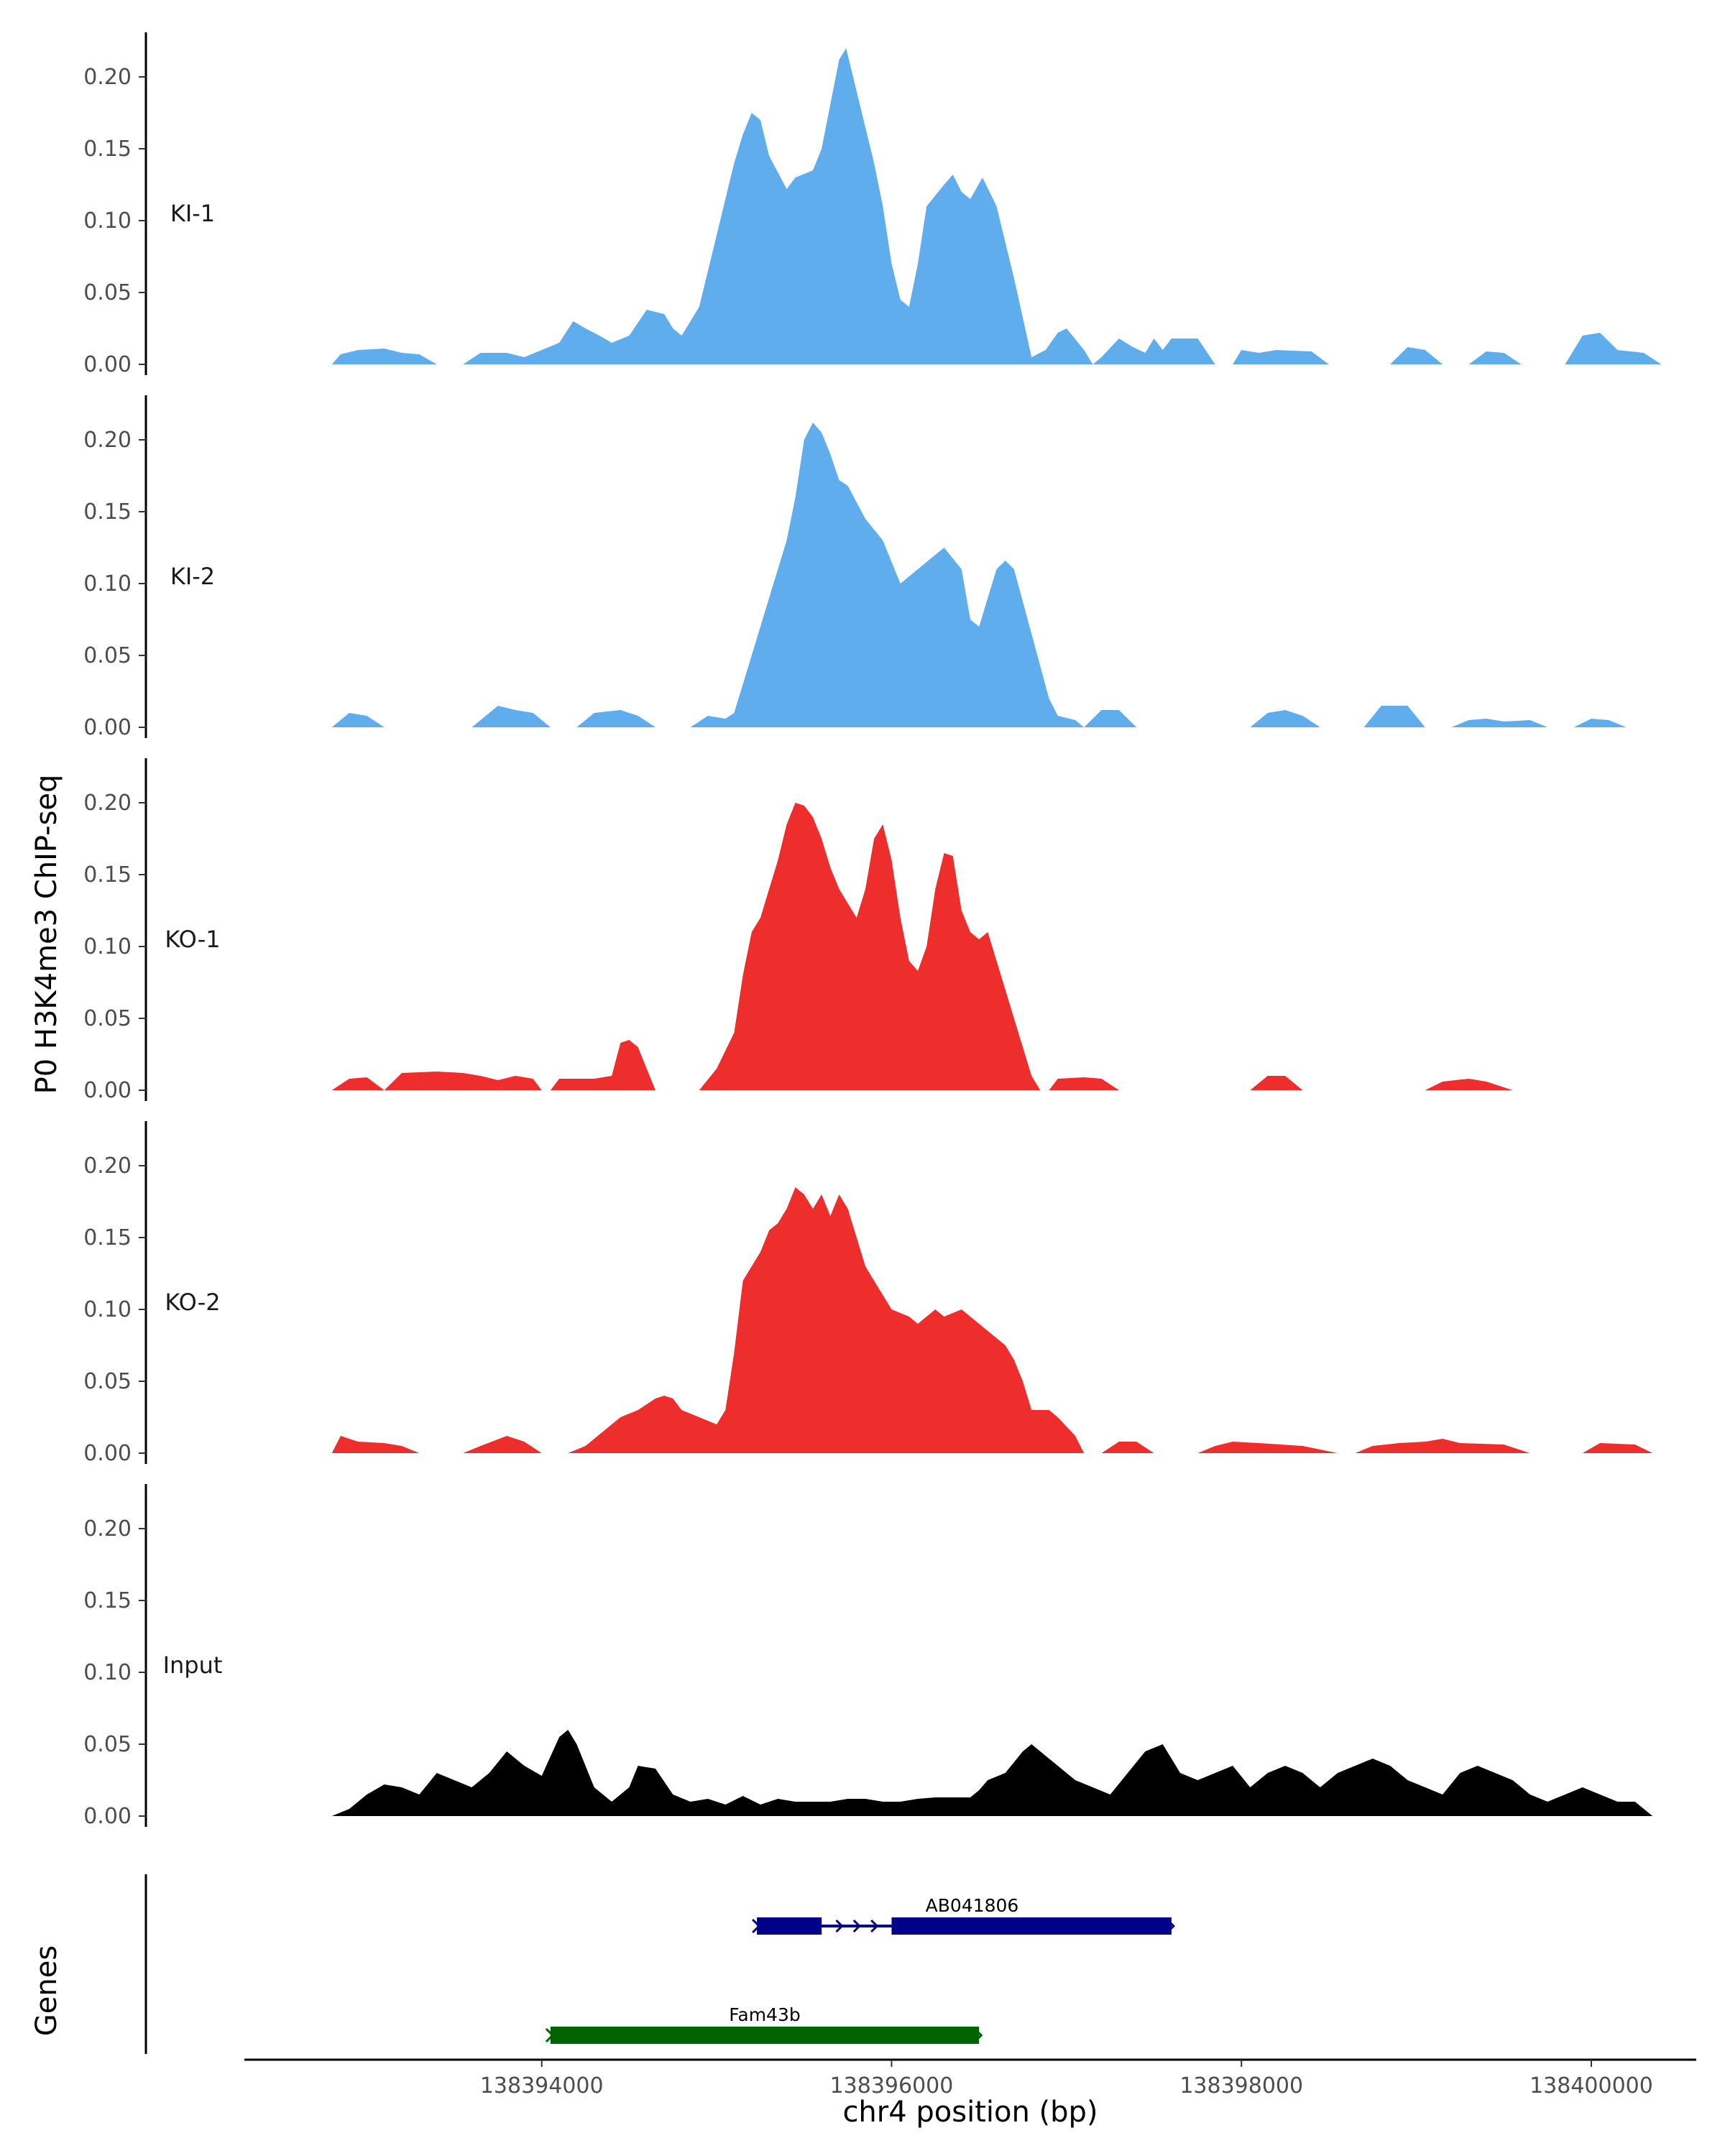 The width and height of the screenshot is (1725, 2156). Describe the element at coordinates (1591, 2086) in the screenshot. I see `x-tick-label: 138400000` at that location.